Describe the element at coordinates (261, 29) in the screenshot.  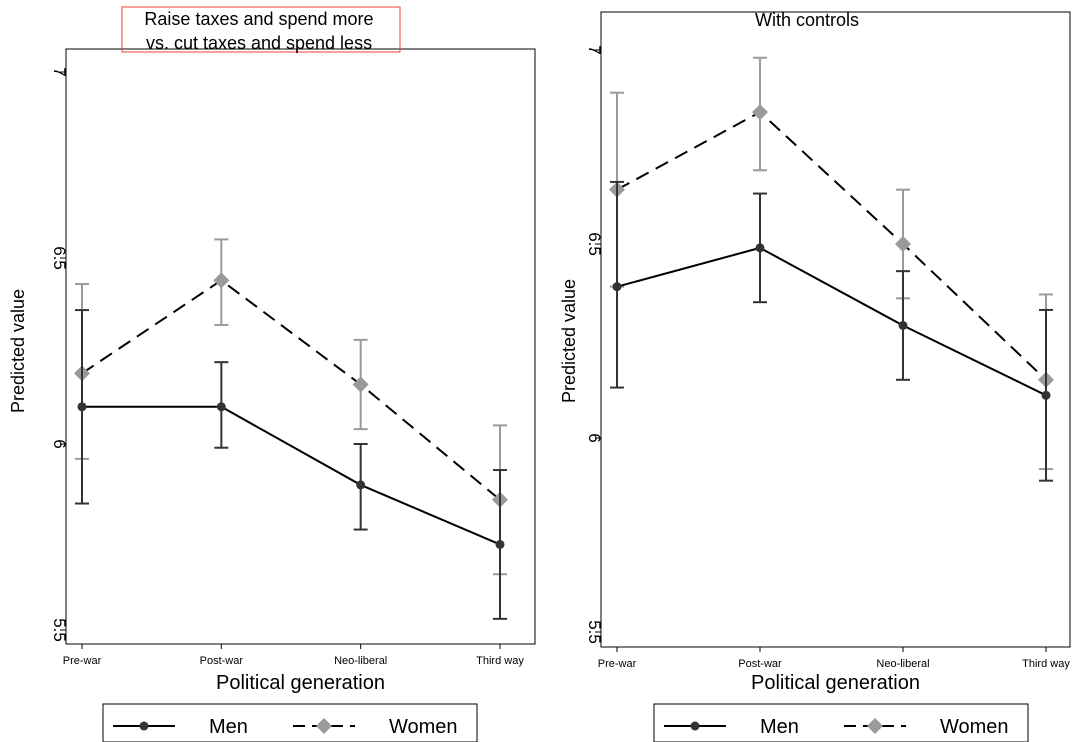
I see `title-highlight-box` at that location.